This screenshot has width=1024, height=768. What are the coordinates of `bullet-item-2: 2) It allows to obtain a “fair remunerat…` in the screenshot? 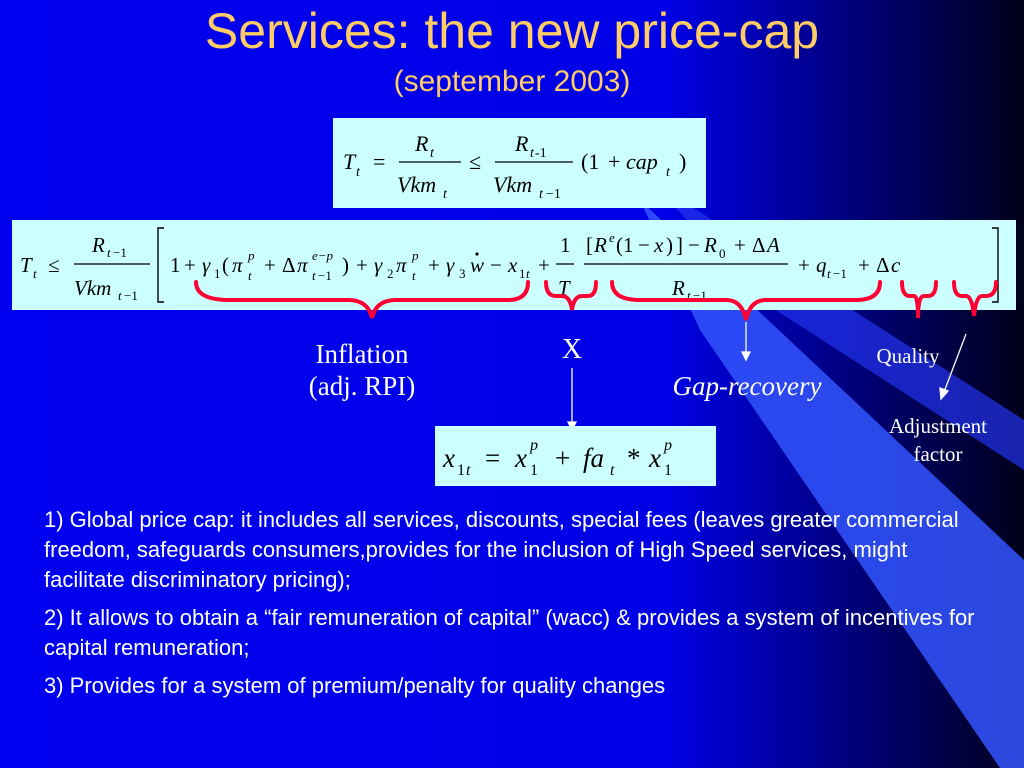 It's located at (509, 632).